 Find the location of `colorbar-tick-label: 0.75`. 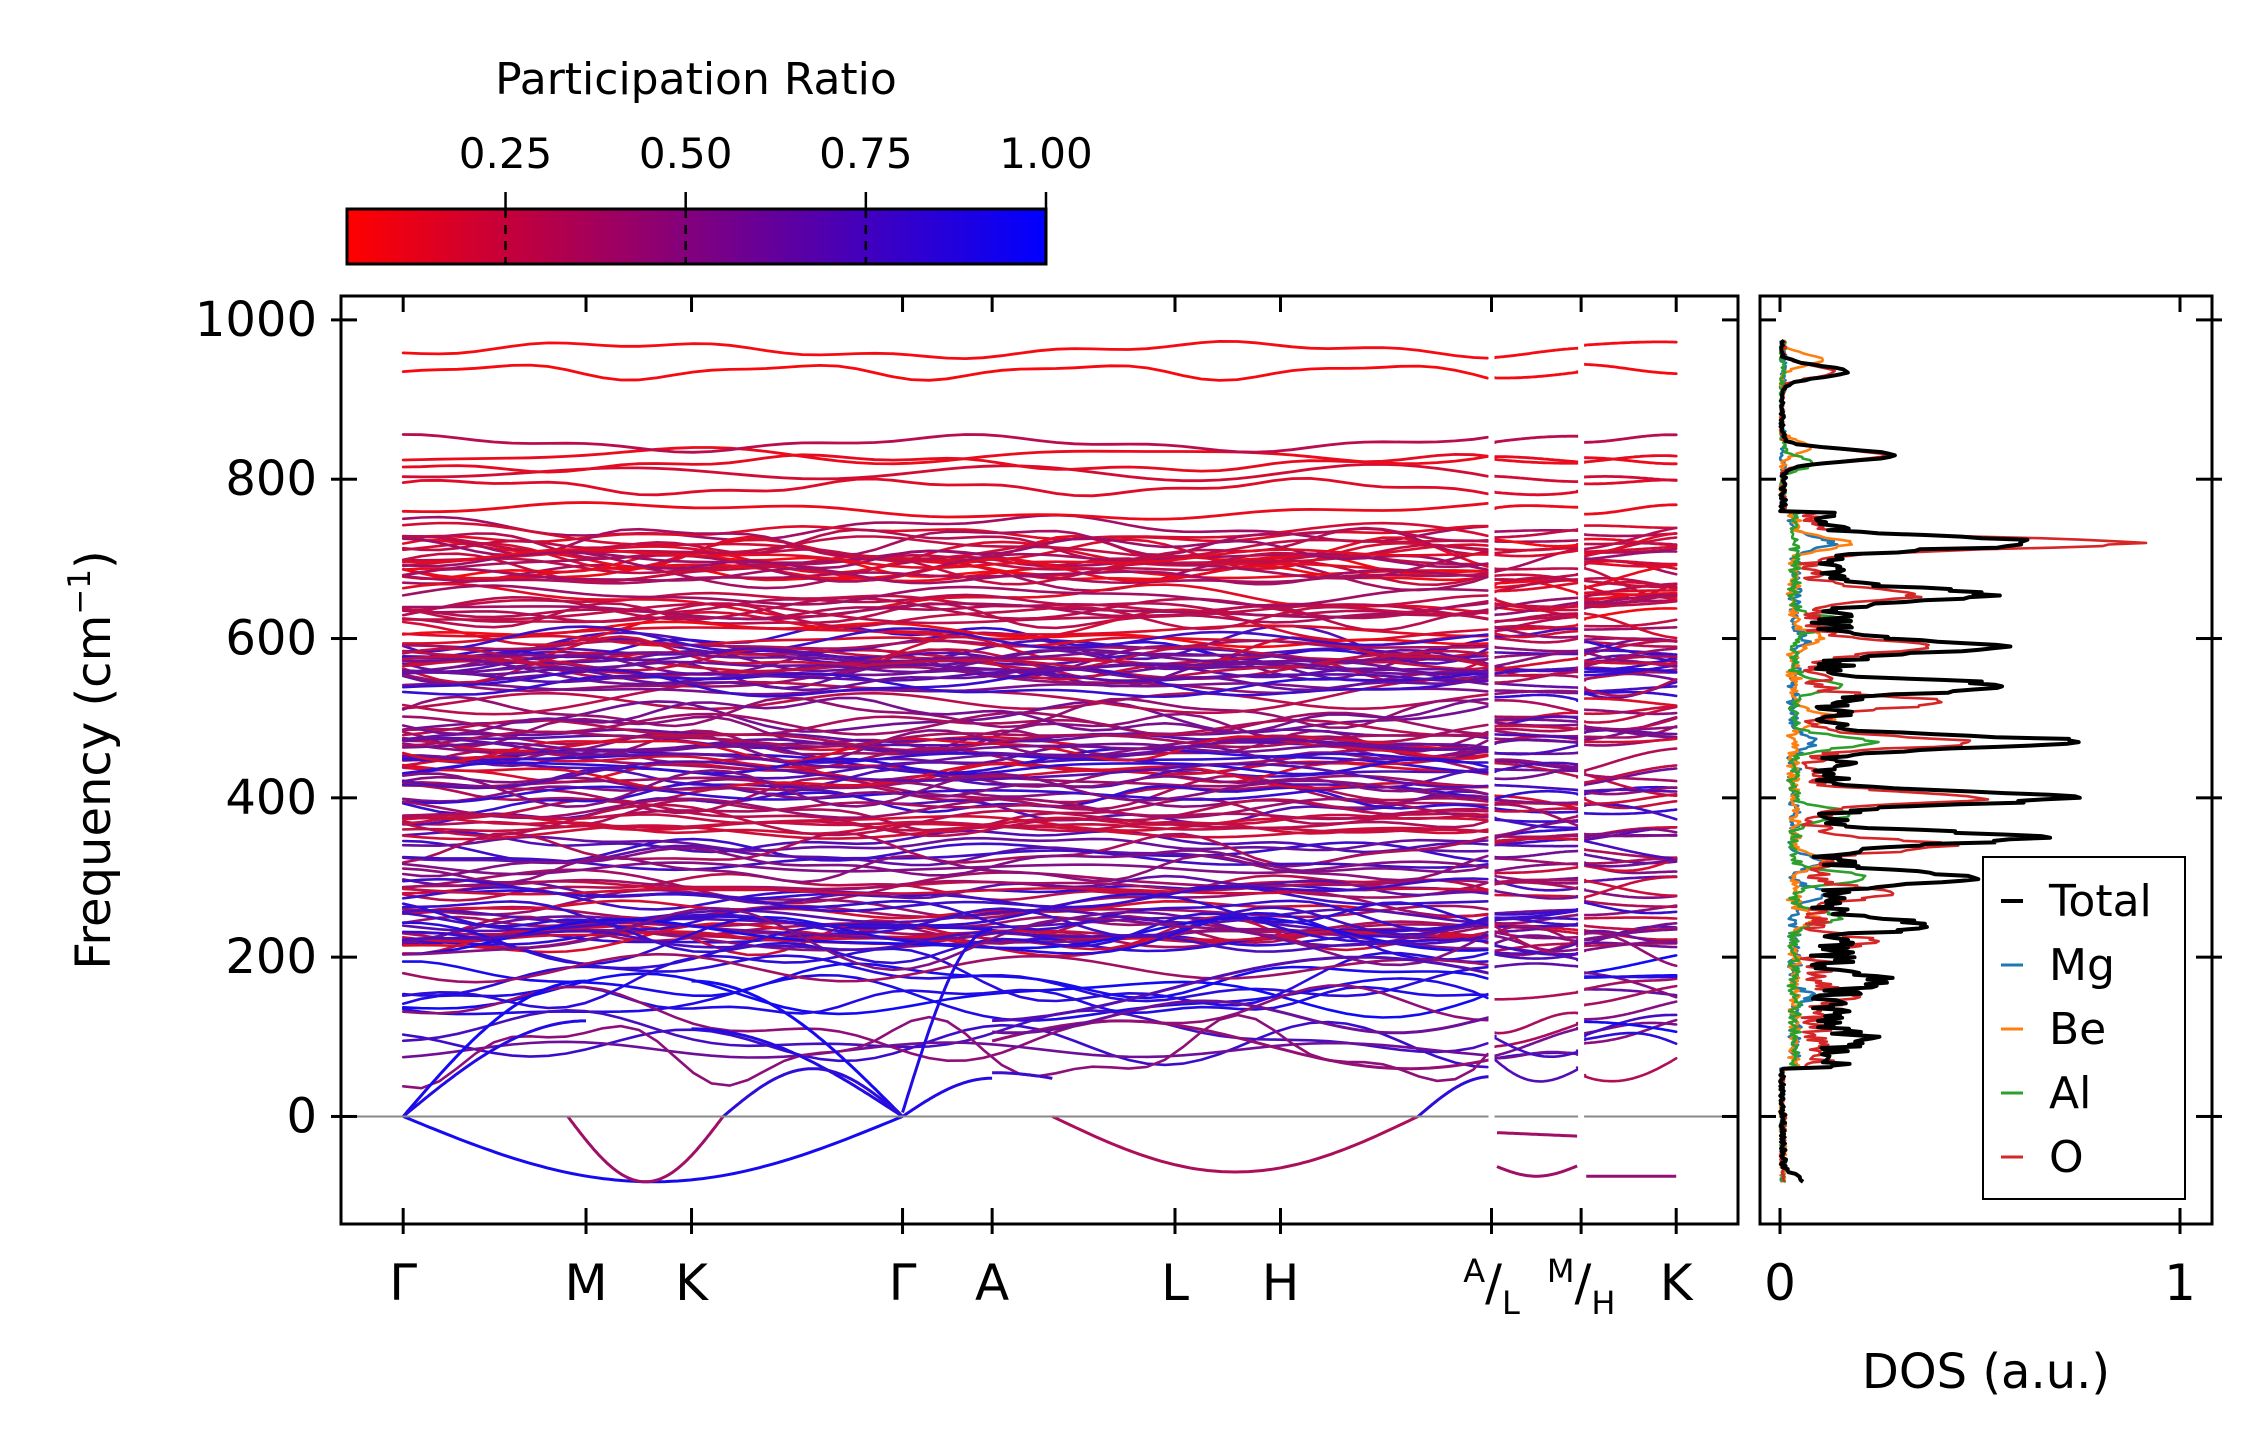

colorbar-tick-label: 0.75 is located at coordinates (866, 153).